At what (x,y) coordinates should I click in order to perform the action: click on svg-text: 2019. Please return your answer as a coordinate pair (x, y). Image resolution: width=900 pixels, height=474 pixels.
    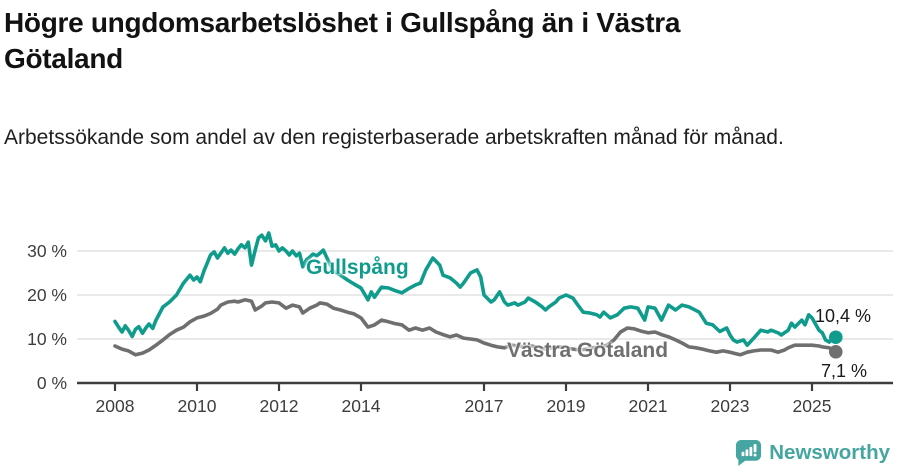
    Looking at the image, I should click on (566, 406).